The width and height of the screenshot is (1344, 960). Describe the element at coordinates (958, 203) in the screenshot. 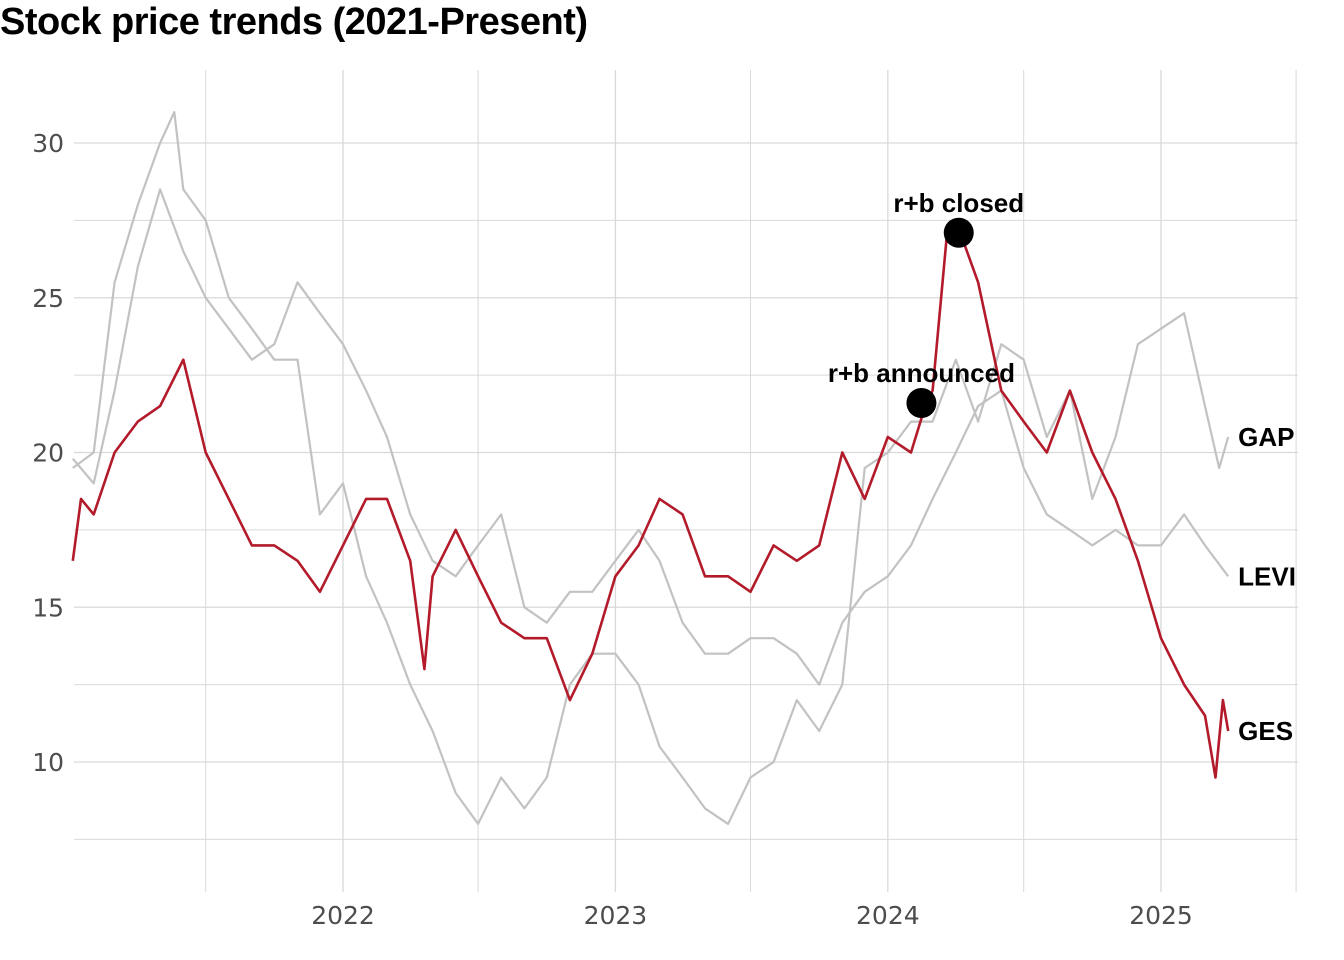

I see `annotation-label: r+b closed` at that location.